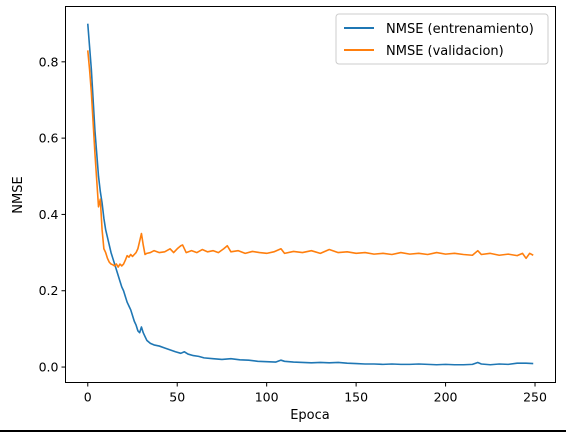 This screenshot has height=434, width=566. I want to click on x-tick-label: 150, so click(356, 397).